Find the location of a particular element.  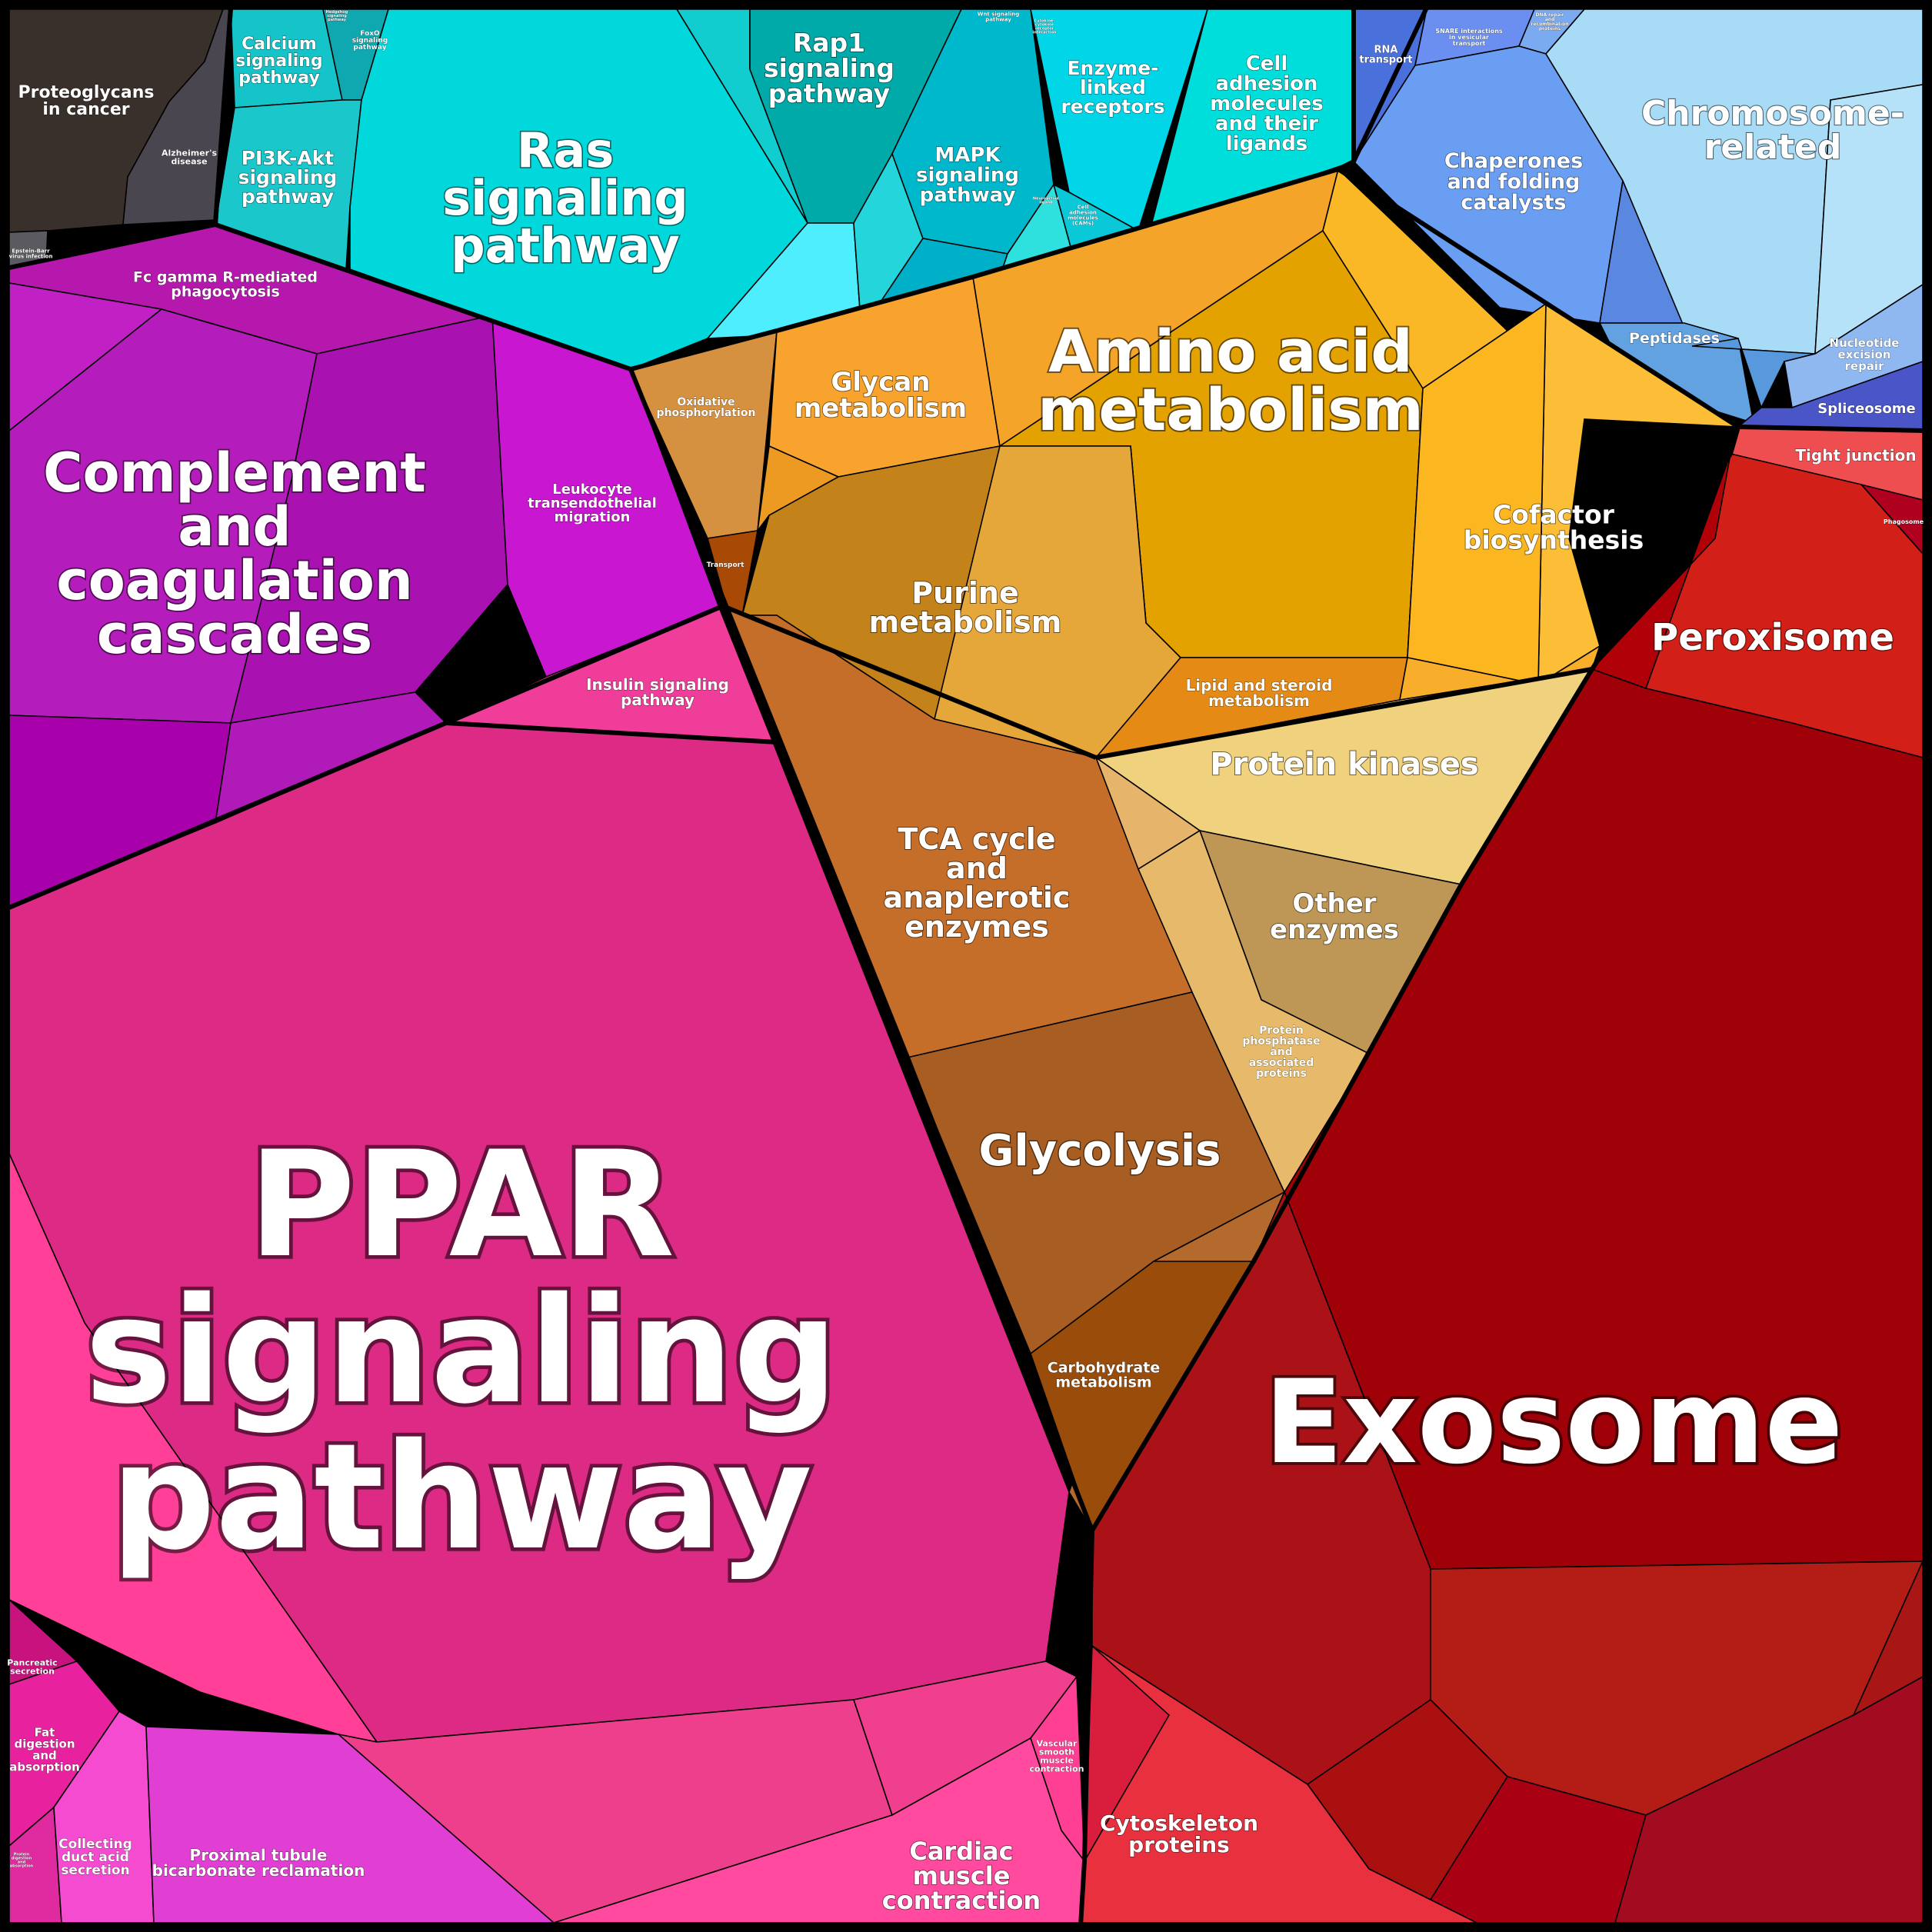

label-transport: Transport is located at coordinates (725, 565).